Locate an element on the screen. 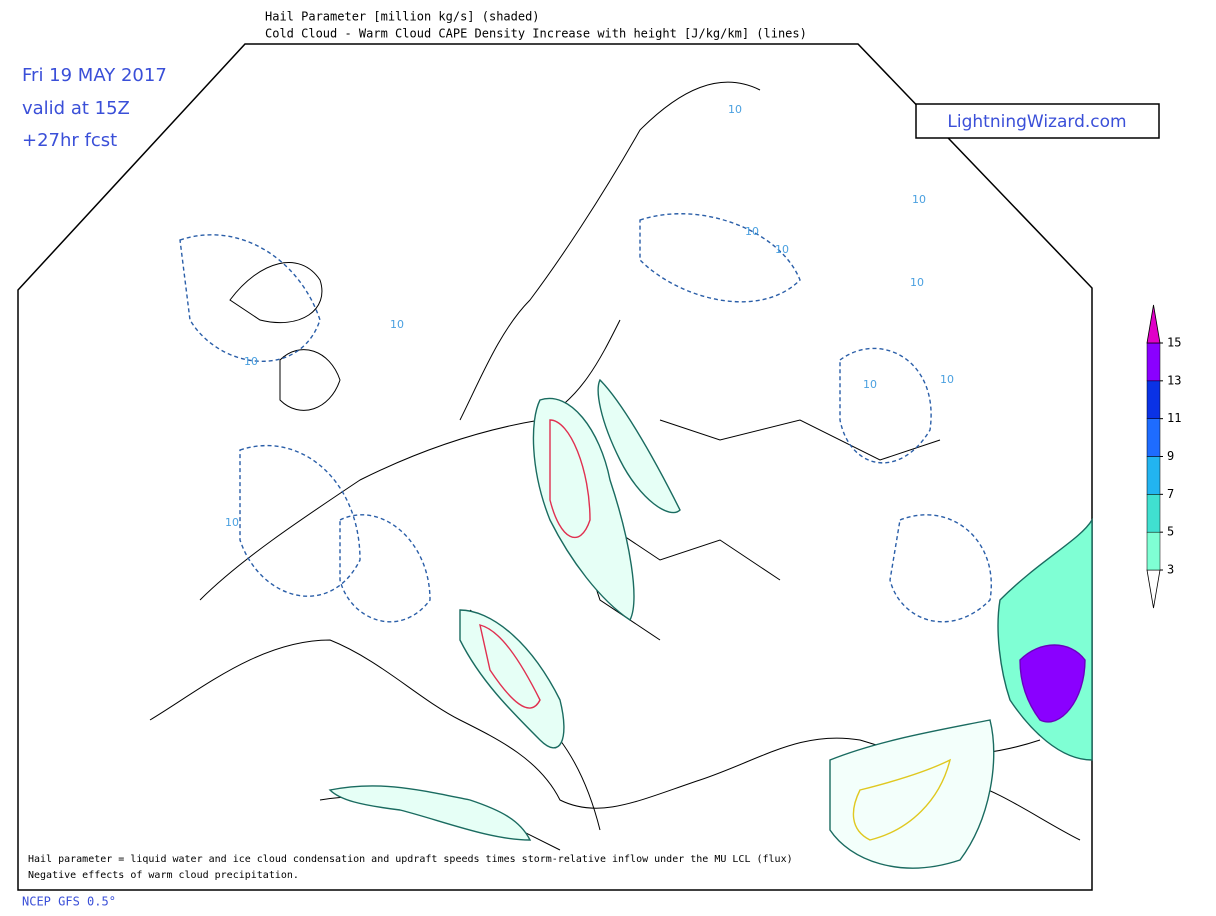  colorbar-label: 3 is located at coordinates (1170, 570).